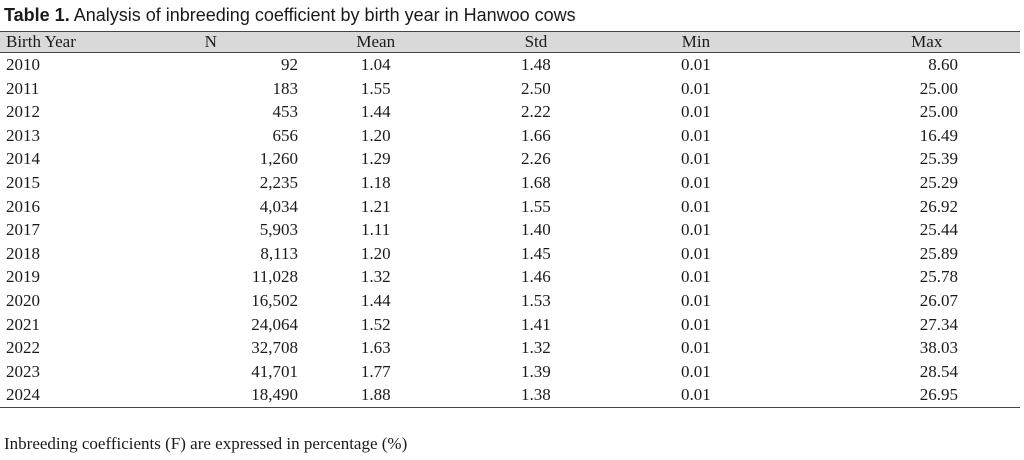 The width and height of the screenshot is (1024, 460). What do you see at coordinates (278, 182) in the screenshot?
I see `cell-n: 2,235` at bounding box center [278, 182].